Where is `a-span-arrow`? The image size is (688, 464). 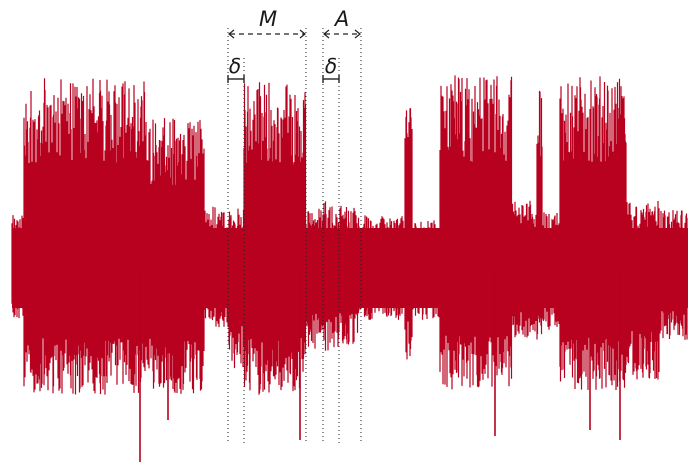
a-span-arrow is located at coordinates (342, 34).